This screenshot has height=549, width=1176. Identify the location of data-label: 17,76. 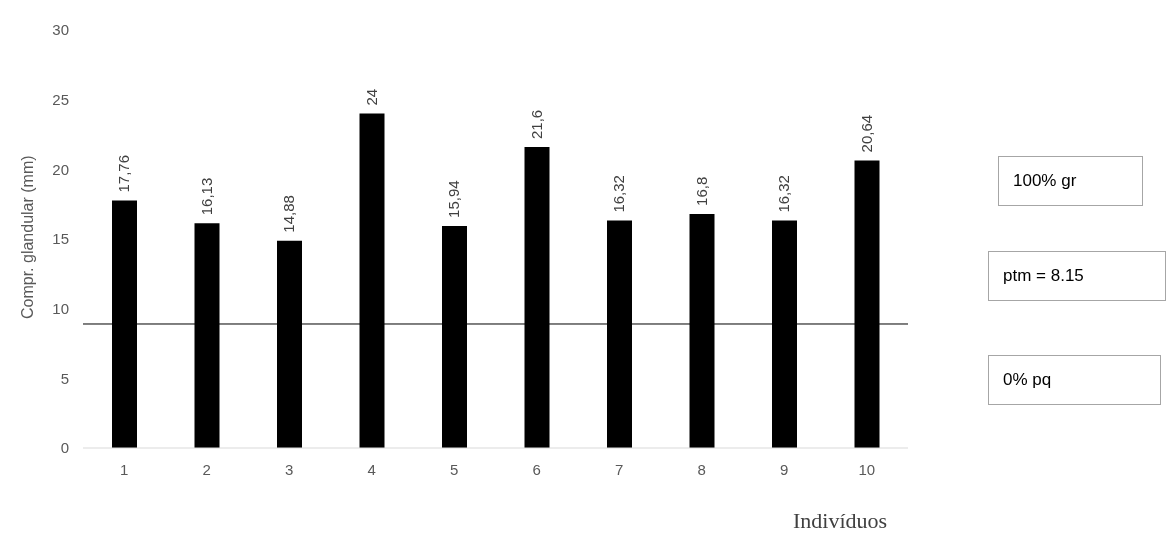
(124, 174).